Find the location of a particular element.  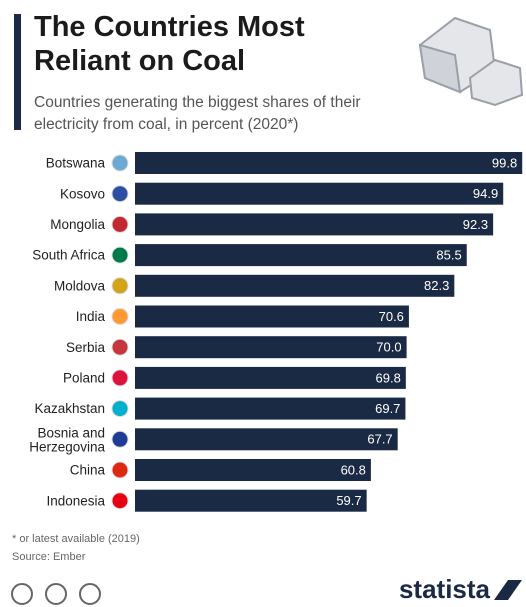

value-label: 60.8 is located at coordinates (353, 469).